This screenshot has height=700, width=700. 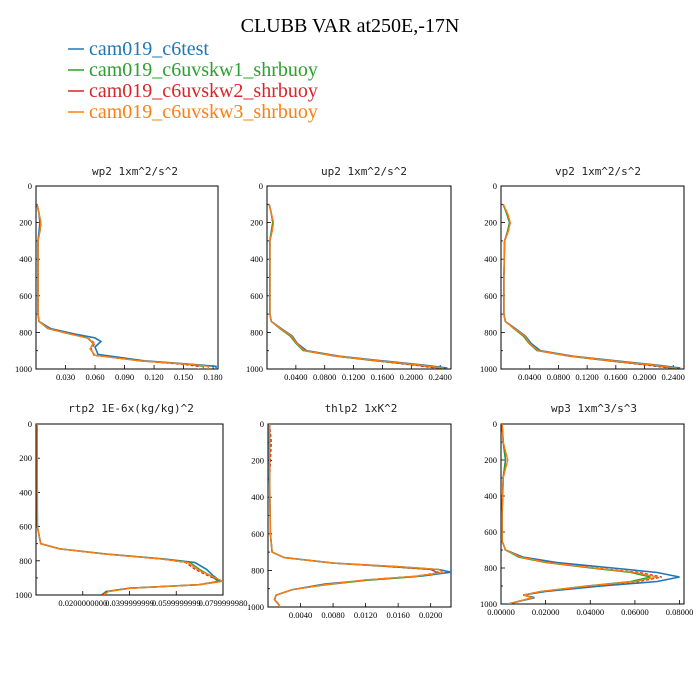 I want to click on x-tick-label: 0.0040, so click(x=300, y=615).